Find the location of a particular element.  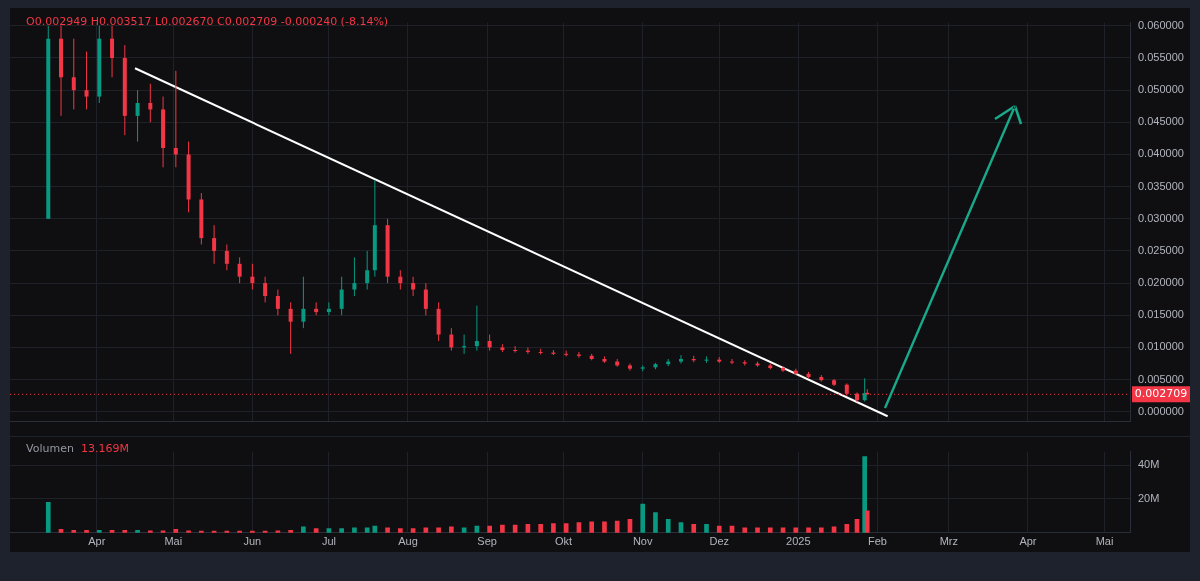

x-tick-label: Feb is located at coordinates (877, 541).